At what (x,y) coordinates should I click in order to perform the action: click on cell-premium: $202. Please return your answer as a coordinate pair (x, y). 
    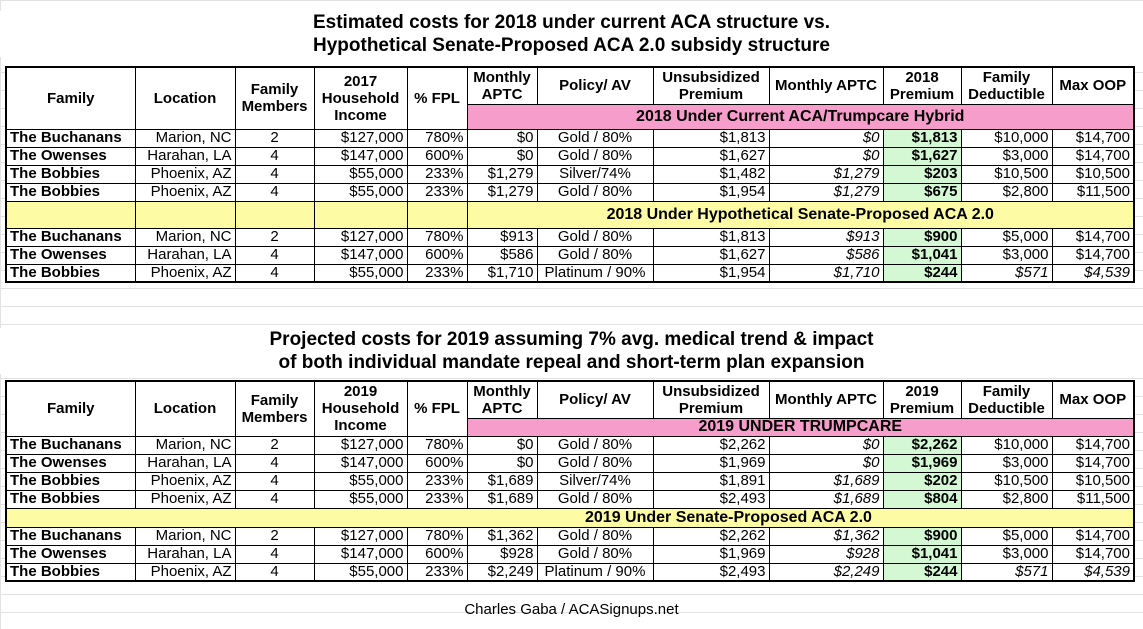
    Looking at the image, I should click on (922, 481).